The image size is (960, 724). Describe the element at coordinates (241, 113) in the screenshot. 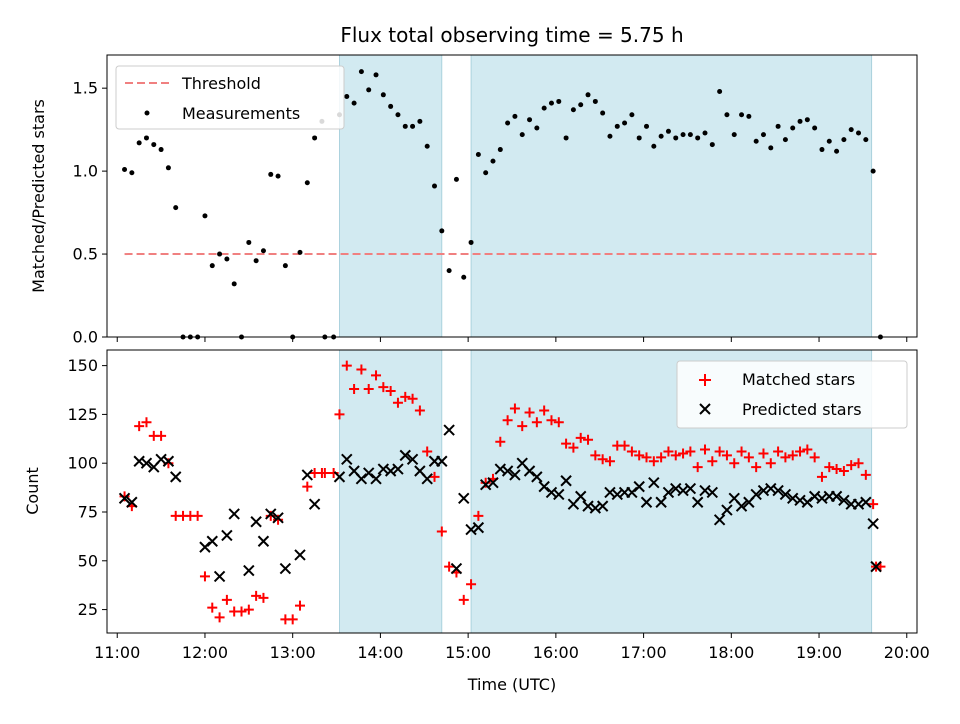

I see `legend-measurements-label: Measurements` at that location.